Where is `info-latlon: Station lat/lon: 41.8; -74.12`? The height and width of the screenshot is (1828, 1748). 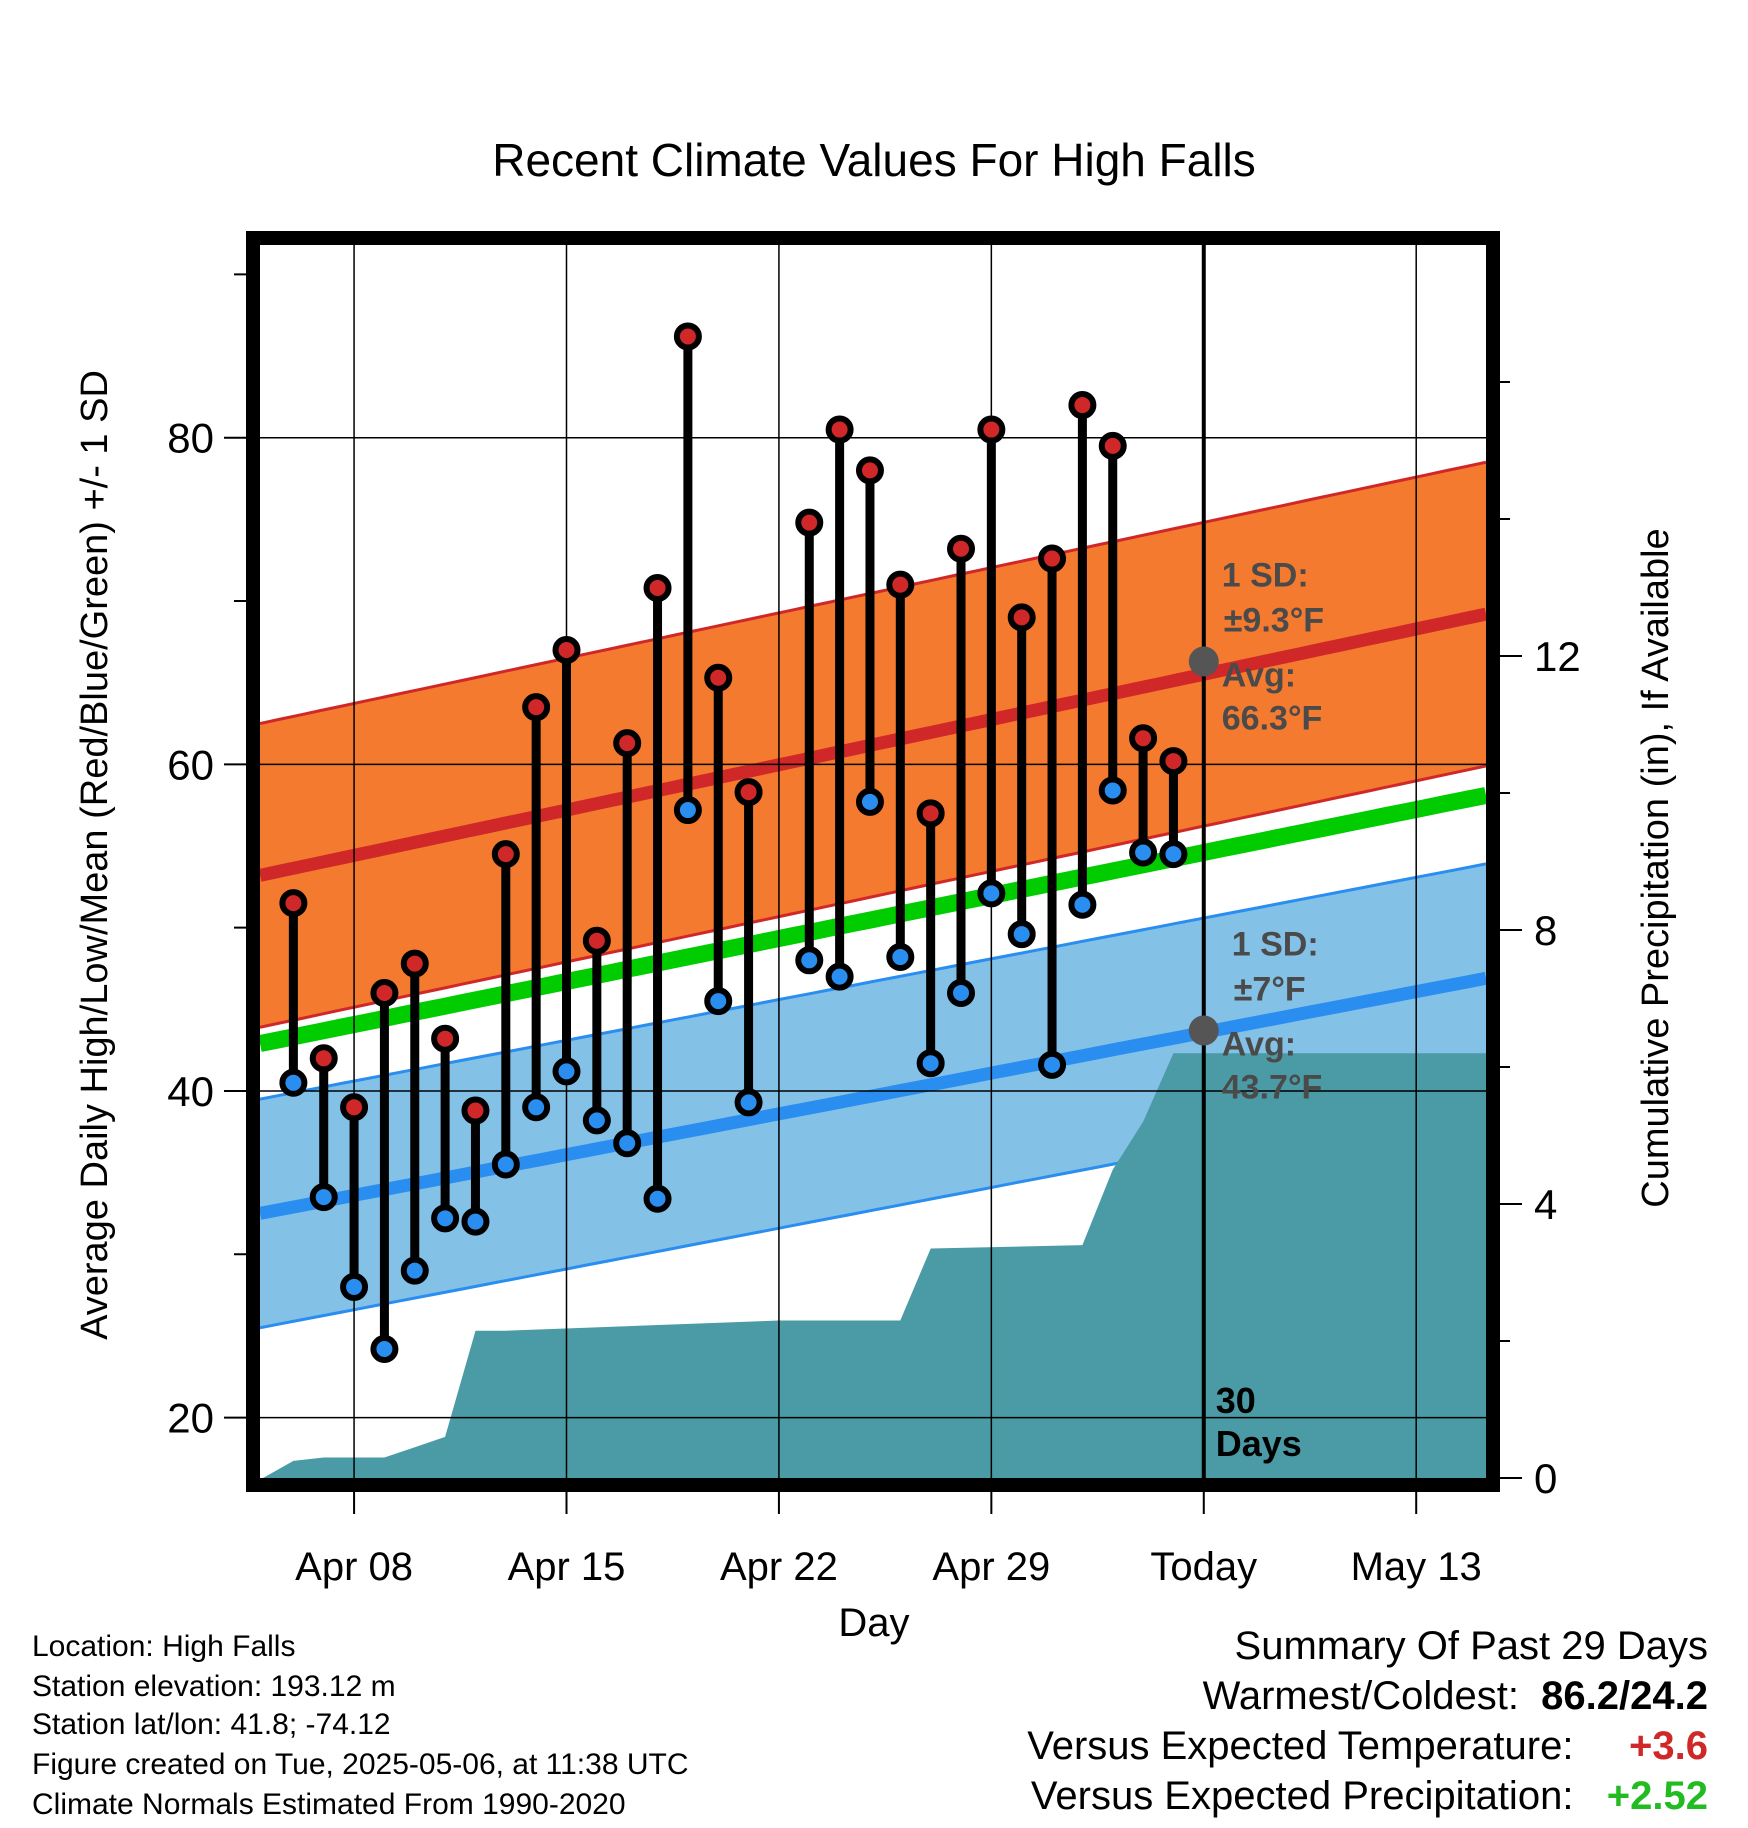 info-latlon: Station lat/lon: 41.8; -74.12 is located at coordinates (211, 1724).